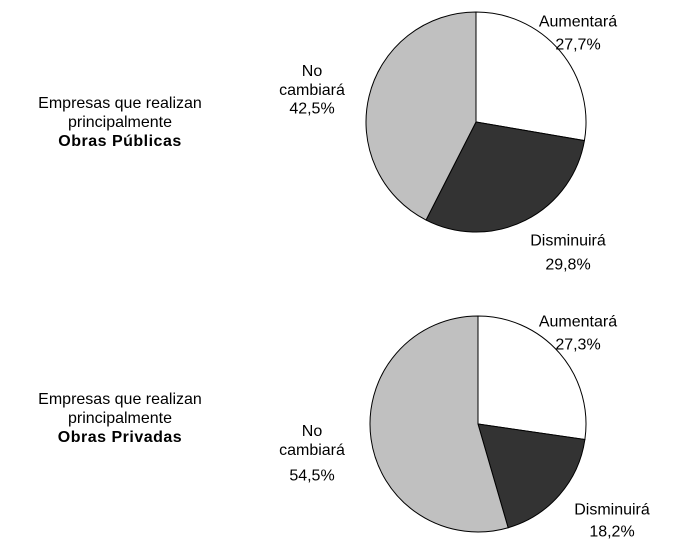 This screenshot has height=544, width=674. I want to click on value-label: 42,5%, so click(312, 109).